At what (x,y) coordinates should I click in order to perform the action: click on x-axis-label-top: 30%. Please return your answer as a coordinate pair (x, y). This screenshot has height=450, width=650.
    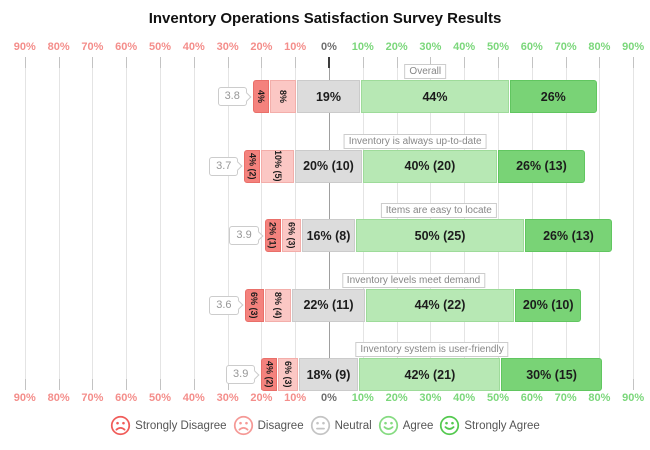
    Looking at the image, I should click on (227, 47).